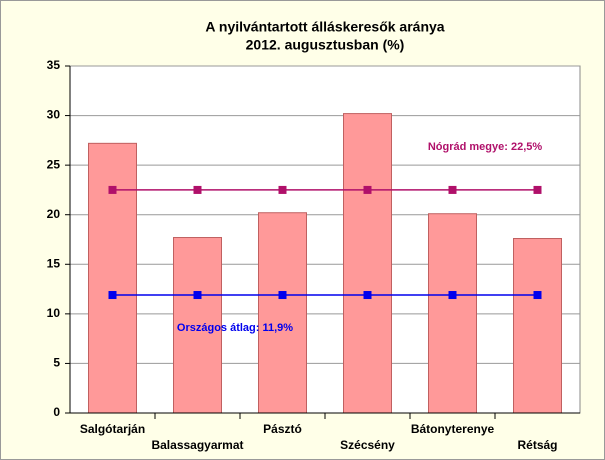 This screenshot has width=605, height=460. What do you see at coordinates (453, 429) in the screenshot?
I see `x-tick-label: Bátonyterenye` at bounding box center [453, 429].